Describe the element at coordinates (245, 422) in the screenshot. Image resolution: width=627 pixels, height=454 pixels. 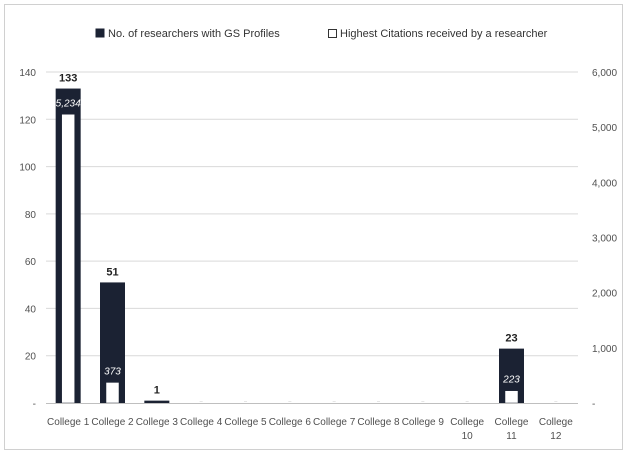
I see `x-tick-label: College 5` at that location.